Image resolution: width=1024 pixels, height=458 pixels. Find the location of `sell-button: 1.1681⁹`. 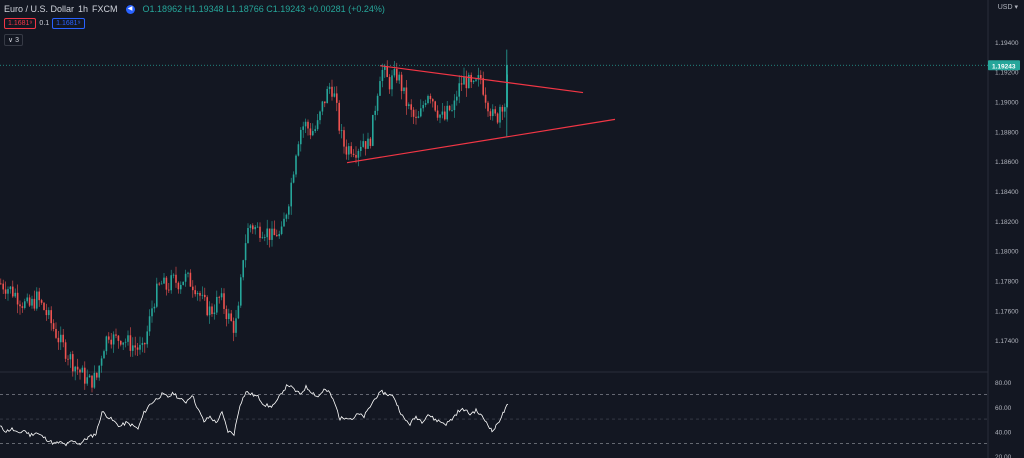

sell-button: 1.1681⁹ is located at coordinates (20, 23).